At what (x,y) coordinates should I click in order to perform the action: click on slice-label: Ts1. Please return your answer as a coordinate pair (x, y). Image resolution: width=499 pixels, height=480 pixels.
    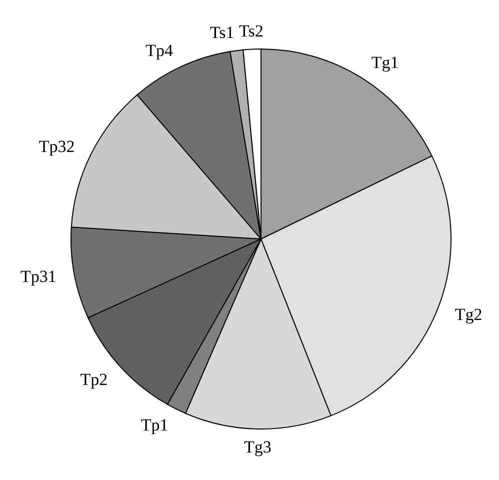
    Looking at the image, I should click on (222, 32).